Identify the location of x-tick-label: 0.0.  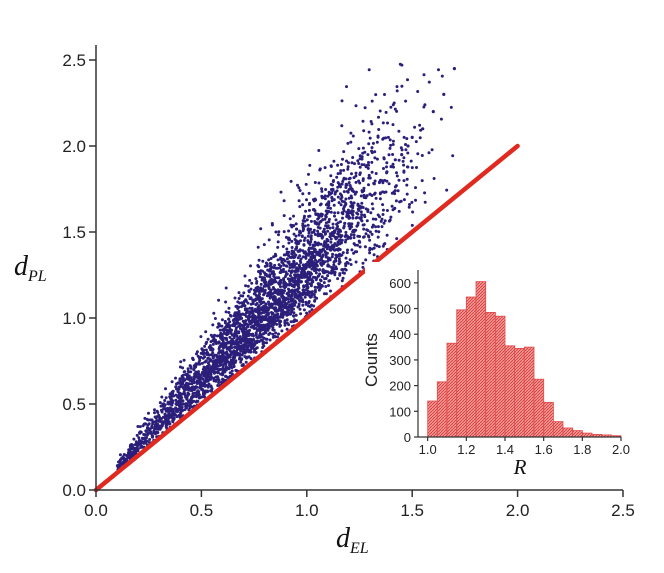
(96, 510).